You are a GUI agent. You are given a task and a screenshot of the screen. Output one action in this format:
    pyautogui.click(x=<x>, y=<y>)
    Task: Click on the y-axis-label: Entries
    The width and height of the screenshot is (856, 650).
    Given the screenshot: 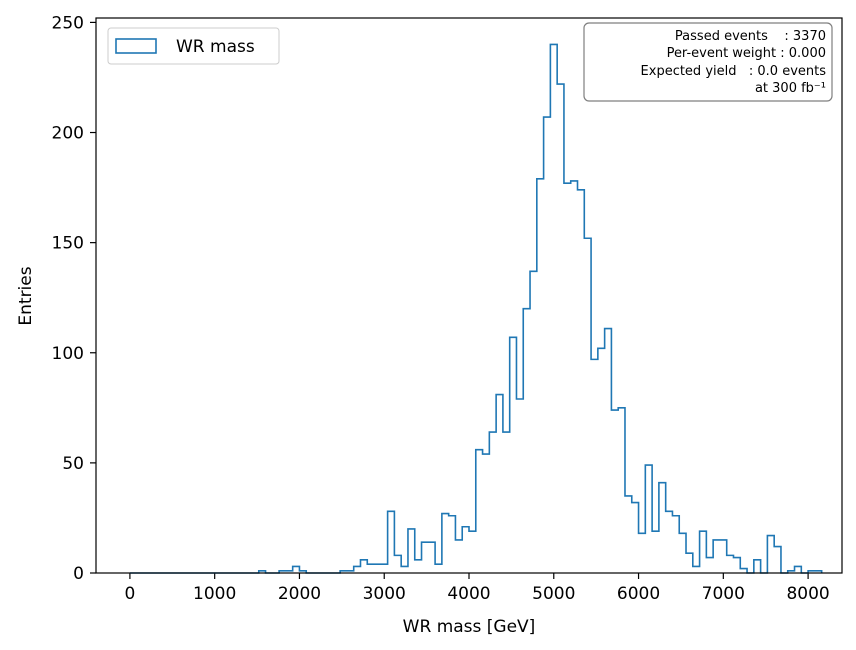 What is the action you would take?
    pyautogui.click(x=26, y=295)
    